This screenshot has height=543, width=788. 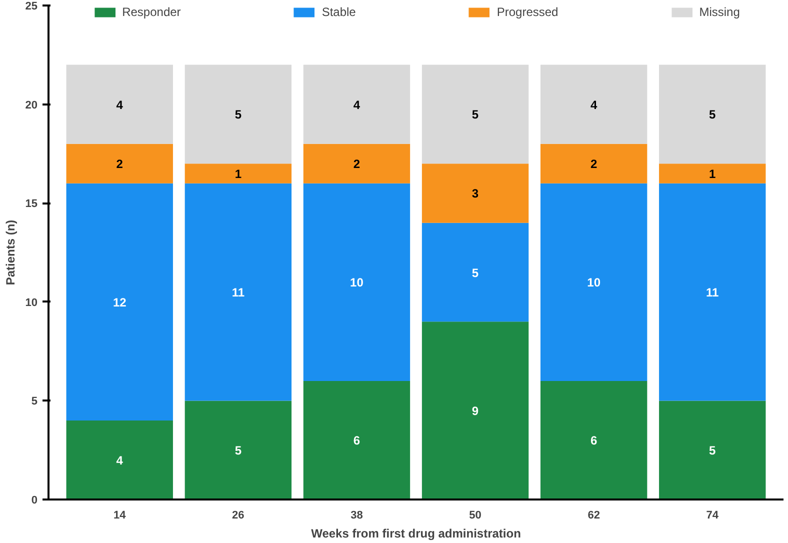 What do you see at coordinates (594, 516) in the screenshot?
I see `x-tick-label: 62` at bounding box center [594, 516].